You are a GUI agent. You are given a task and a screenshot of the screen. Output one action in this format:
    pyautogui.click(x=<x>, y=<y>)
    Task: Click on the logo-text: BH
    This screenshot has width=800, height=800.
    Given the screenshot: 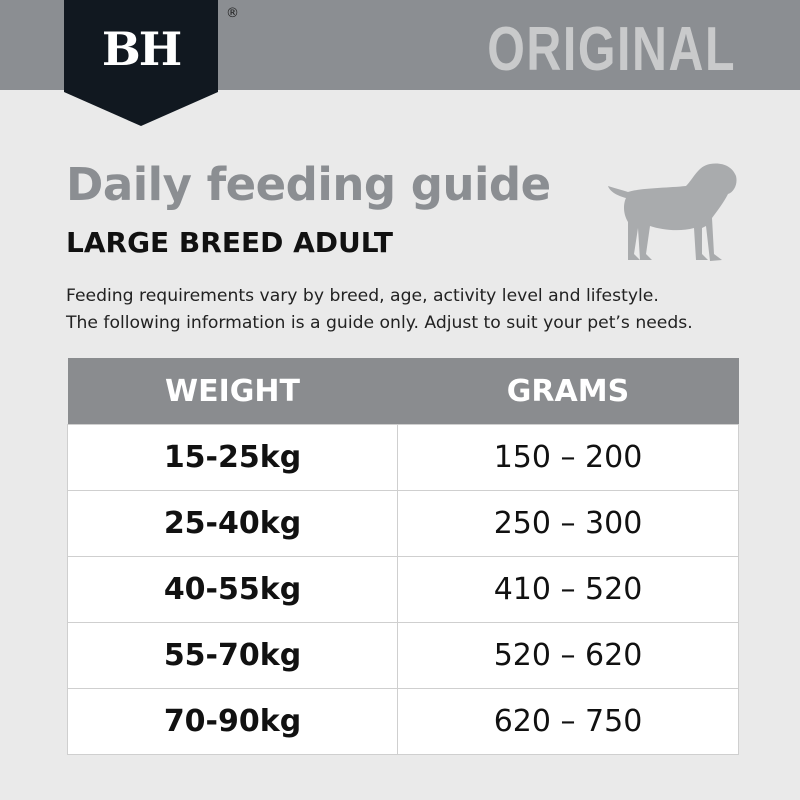 What is the action you would take?
    pyautogui.click(x=141, y=49)
    